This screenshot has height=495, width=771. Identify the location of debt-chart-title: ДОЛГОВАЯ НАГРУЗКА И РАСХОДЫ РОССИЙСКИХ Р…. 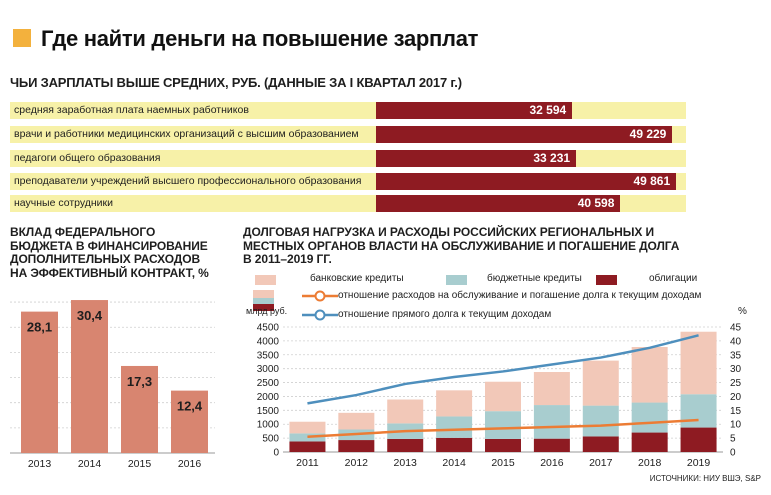
(461, 245).